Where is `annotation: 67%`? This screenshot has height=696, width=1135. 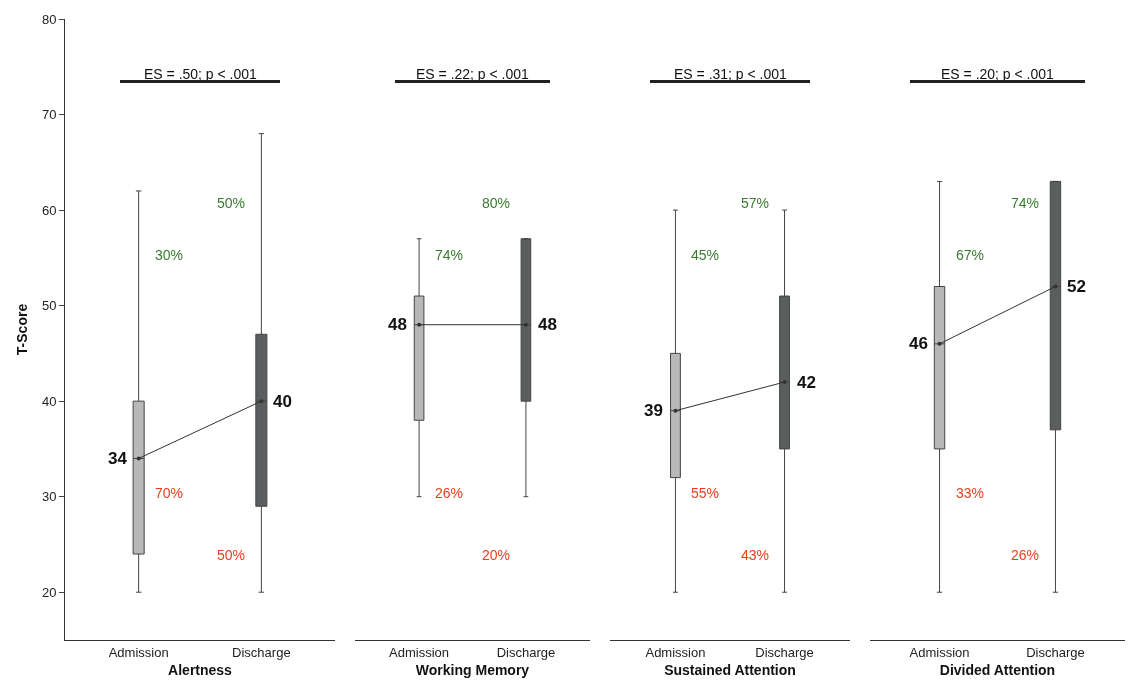
annotation: 67% is located at coordinates (970, 255).